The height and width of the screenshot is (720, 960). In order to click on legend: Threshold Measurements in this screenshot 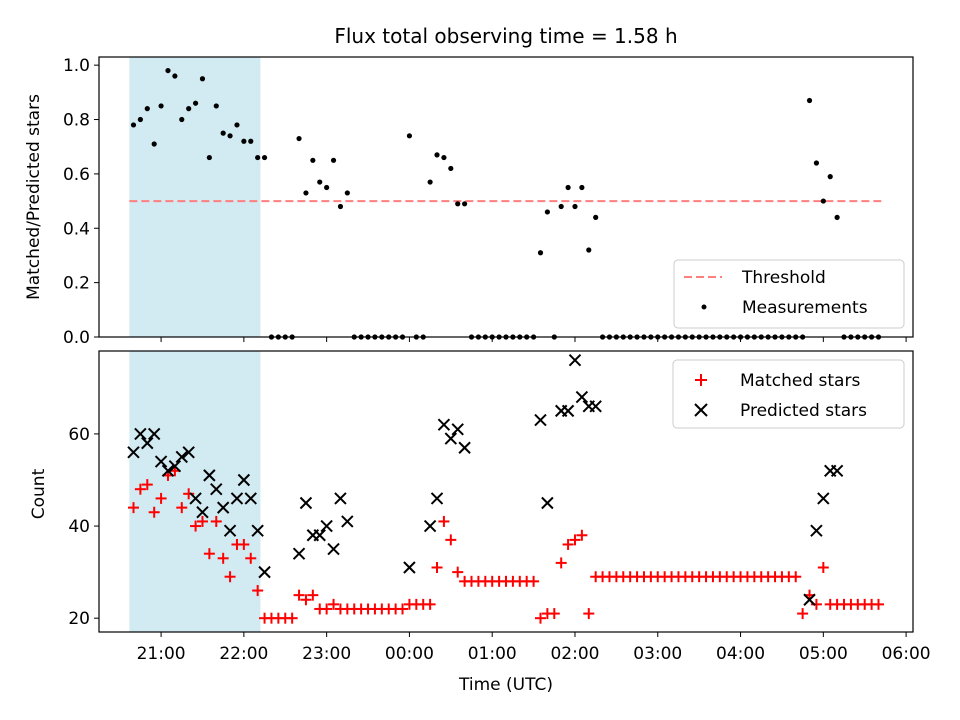, I will do `click(789, 294)`.